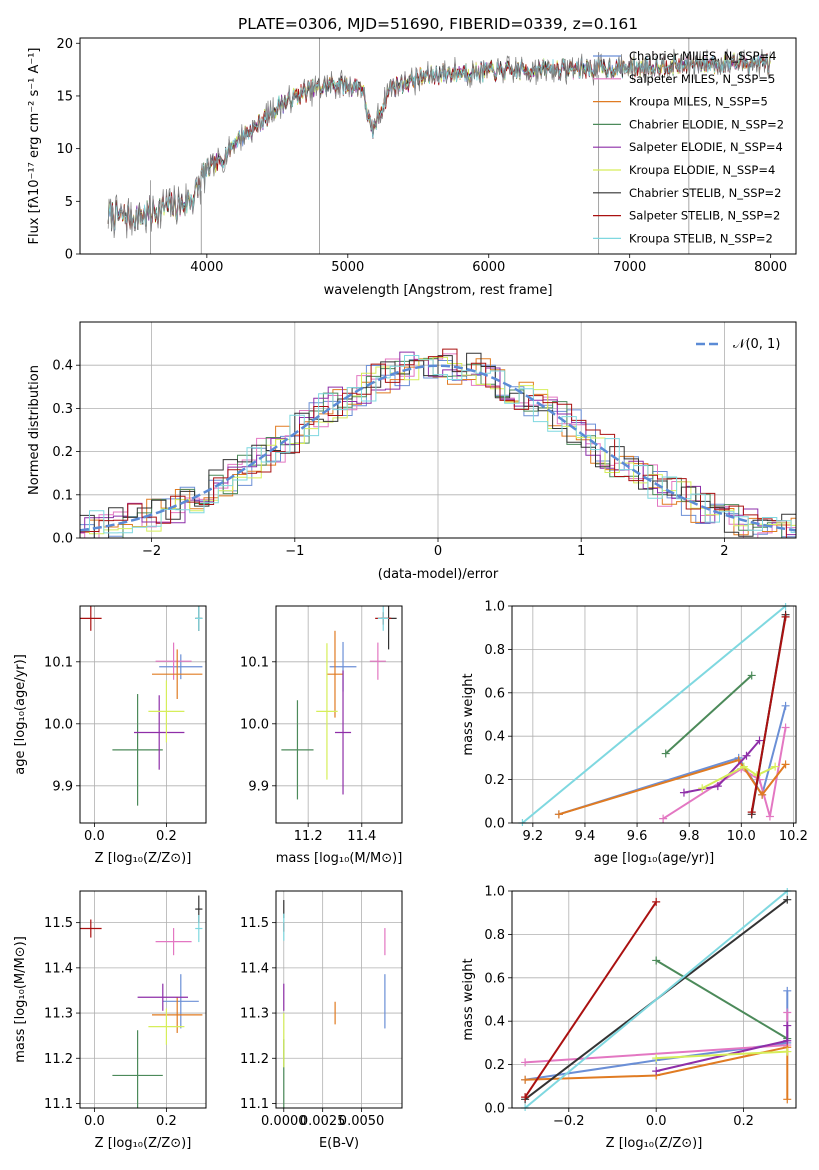 The width and height of the screenshot is (819, 1170). I want to click on x-tick-label: 0.0050, so click(362, 1121).